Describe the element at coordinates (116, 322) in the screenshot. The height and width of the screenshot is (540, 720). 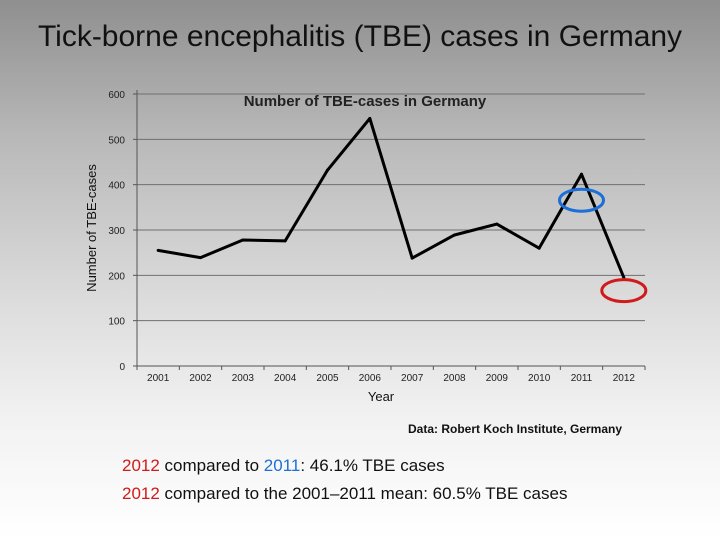
I see `y-tick-label: 100` at that location.